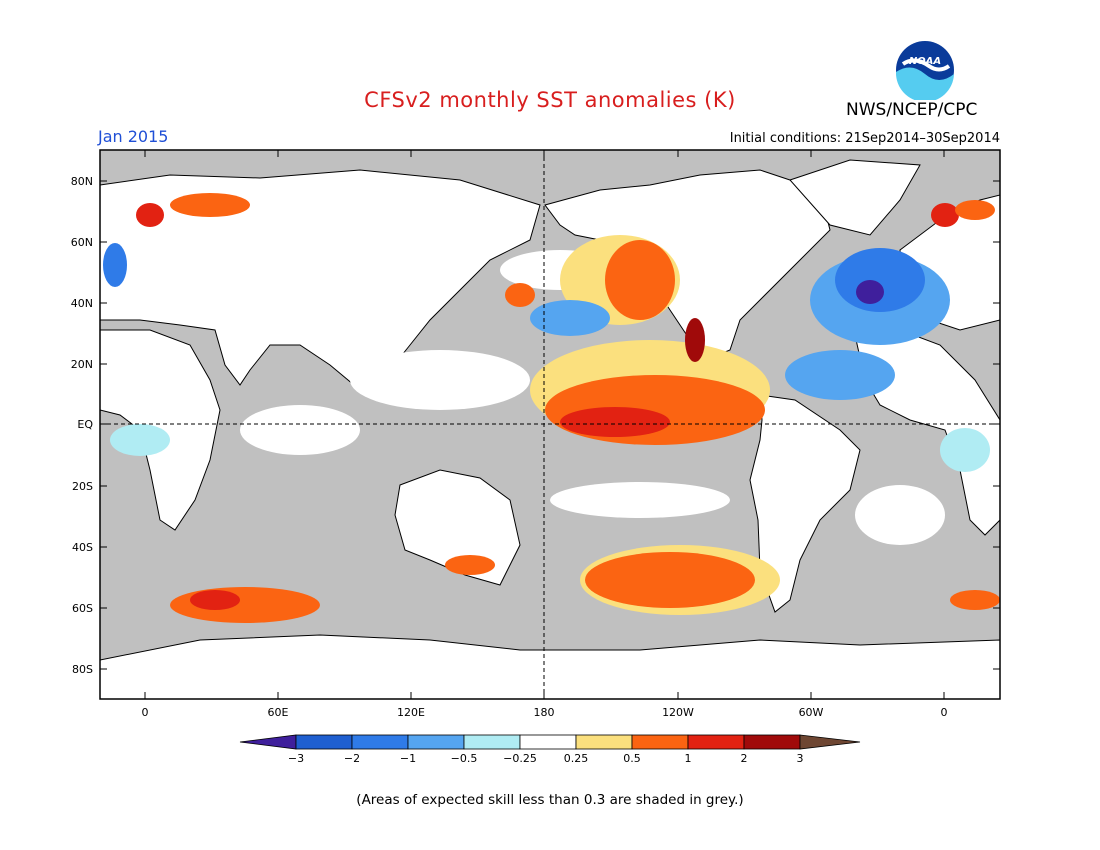 This screenshot has height=850, width=1100. I want to click on colorbar-labels: −3 −2 −1 −0.5 −0.25 0.25 0.5 1 2 3, so click(546, 758).